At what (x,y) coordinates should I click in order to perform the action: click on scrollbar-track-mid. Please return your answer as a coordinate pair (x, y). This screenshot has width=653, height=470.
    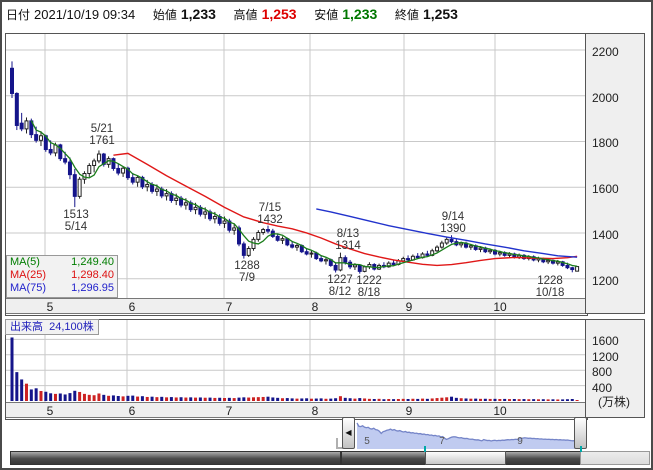
    Looking at the image, I should click on (383, 458).